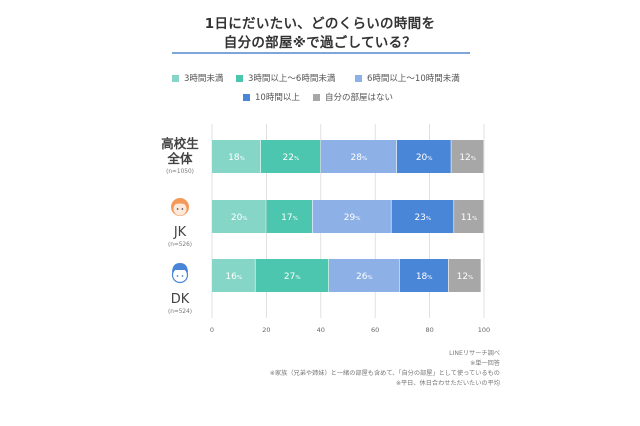 The height and width of the screenshot is (426, 640). I want to click on x-tick-label: 80, so click(429, 330).